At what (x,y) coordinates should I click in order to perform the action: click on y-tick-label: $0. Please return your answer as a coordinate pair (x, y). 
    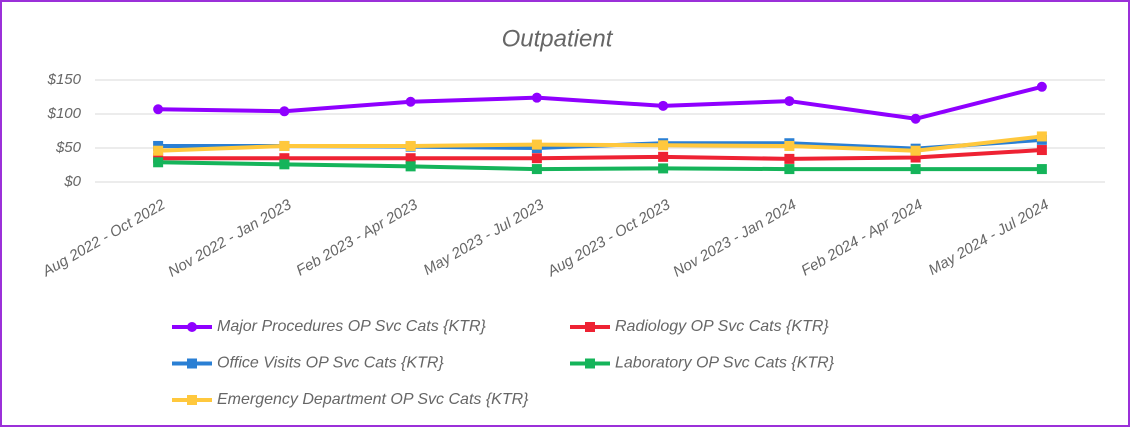
    Looking at the image, I should click on (72, 181).